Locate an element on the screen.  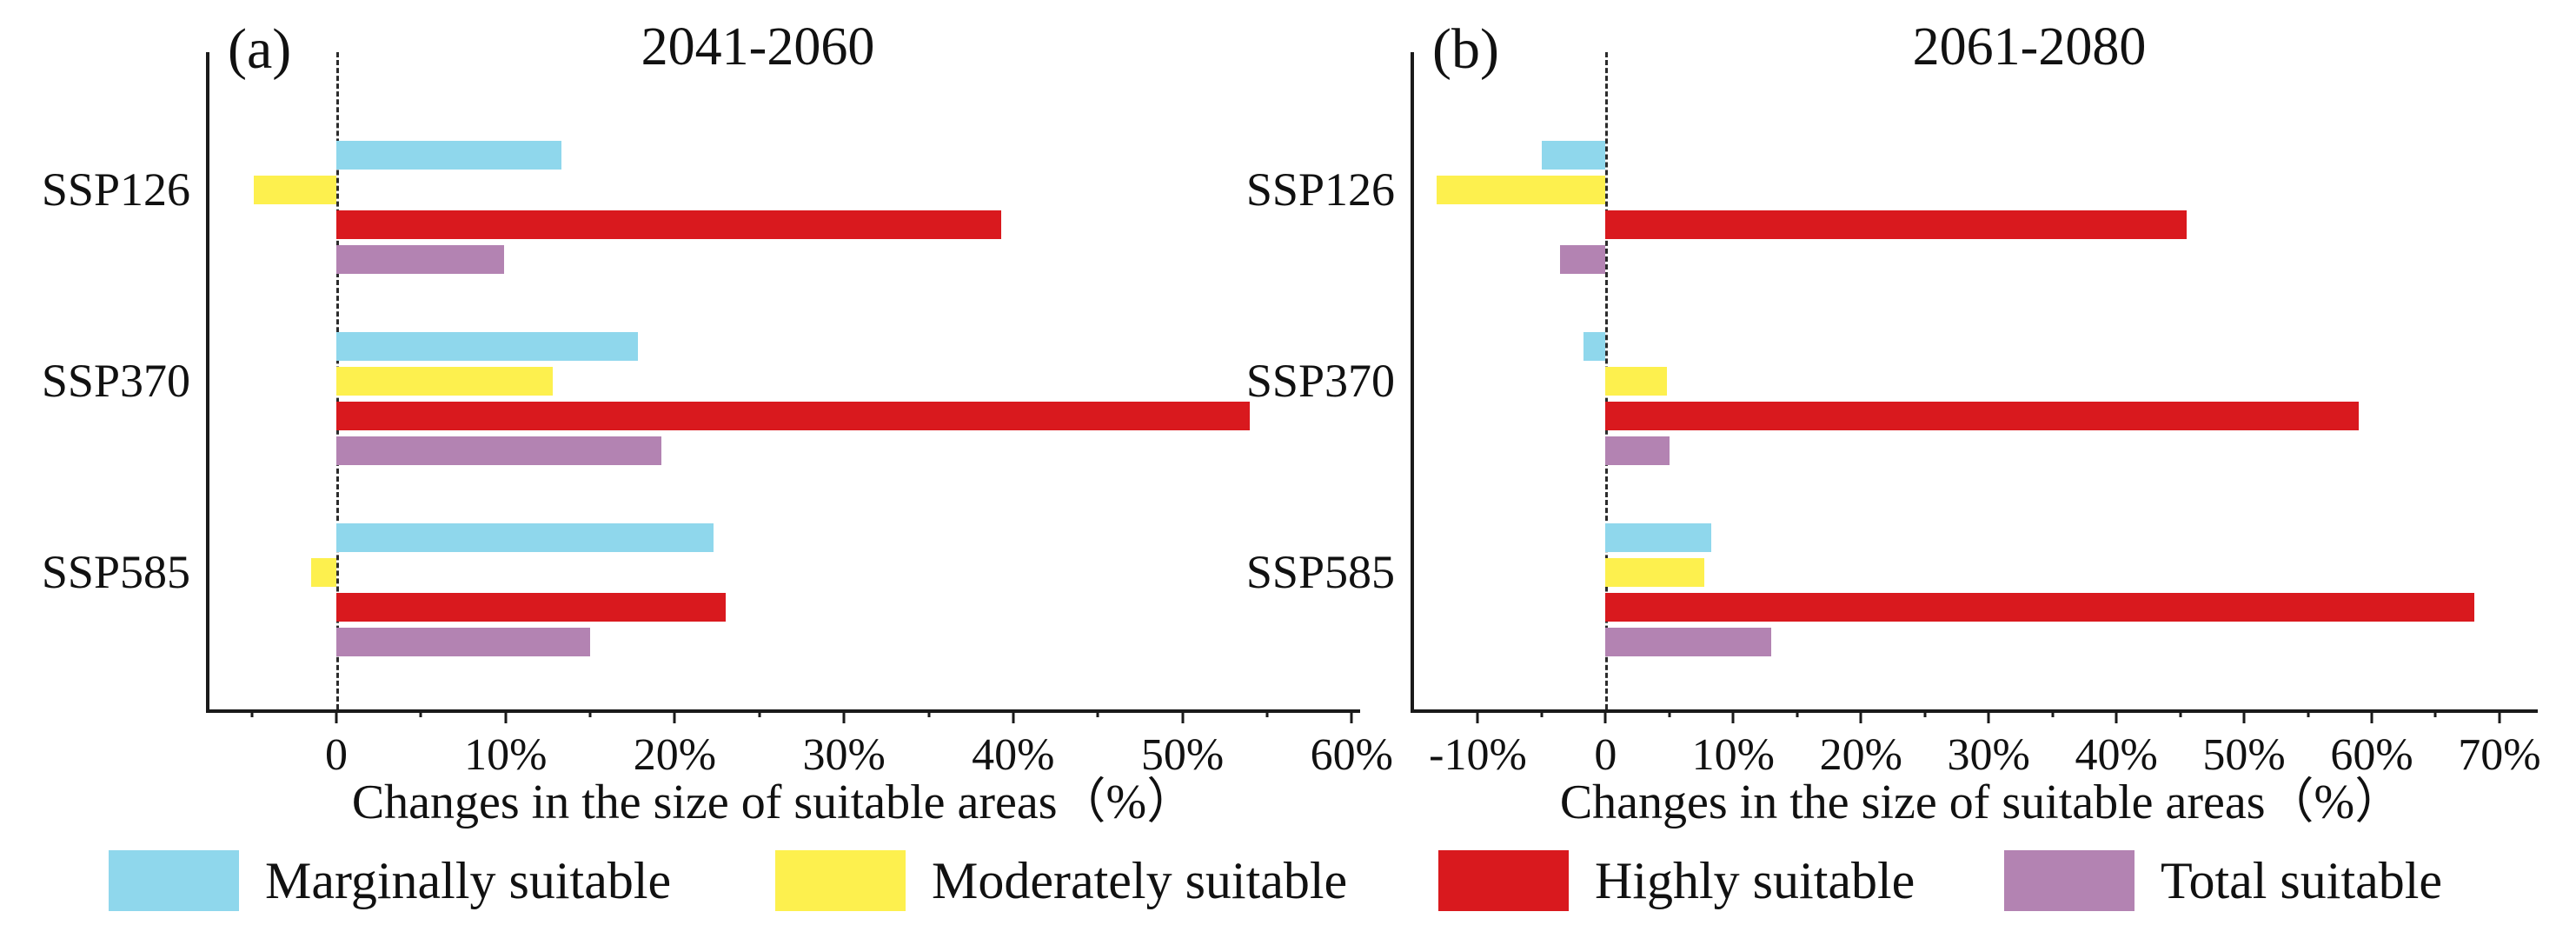
panel-b-label: (b) is located at coordinates (1465, 49).